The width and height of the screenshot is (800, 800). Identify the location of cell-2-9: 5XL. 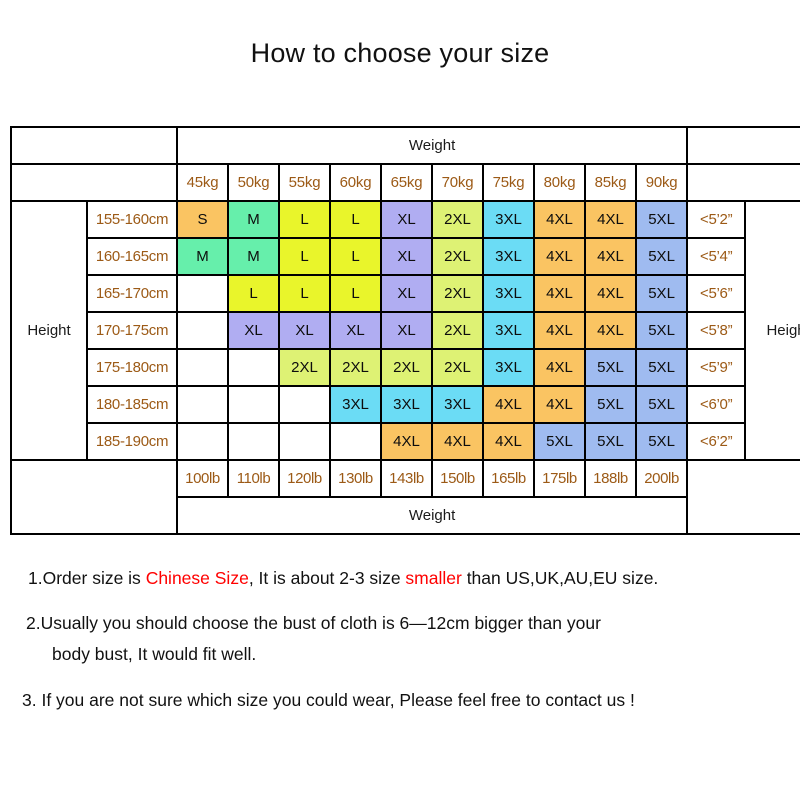
(661, 293).